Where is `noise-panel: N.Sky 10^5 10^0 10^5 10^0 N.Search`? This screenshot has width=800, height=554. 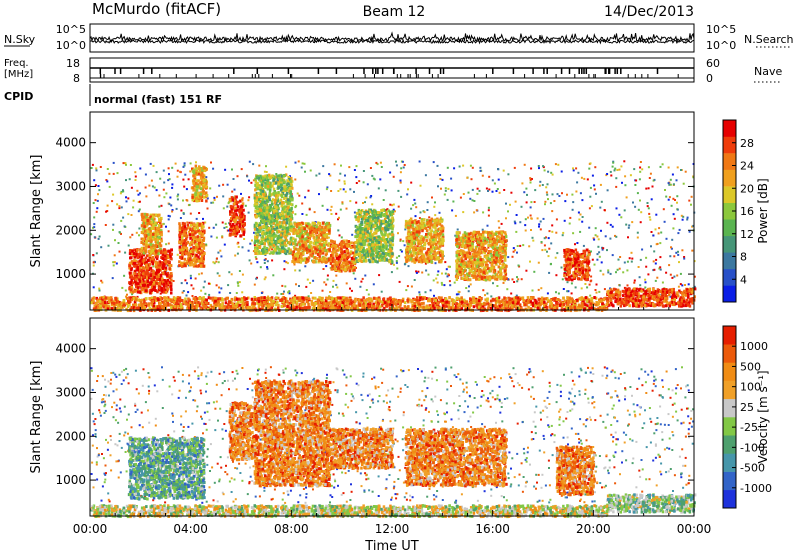 noise-panel: N.Sky 10^5 10^0 10^5 10^0 N.Search is located at coordinates (399, 38).